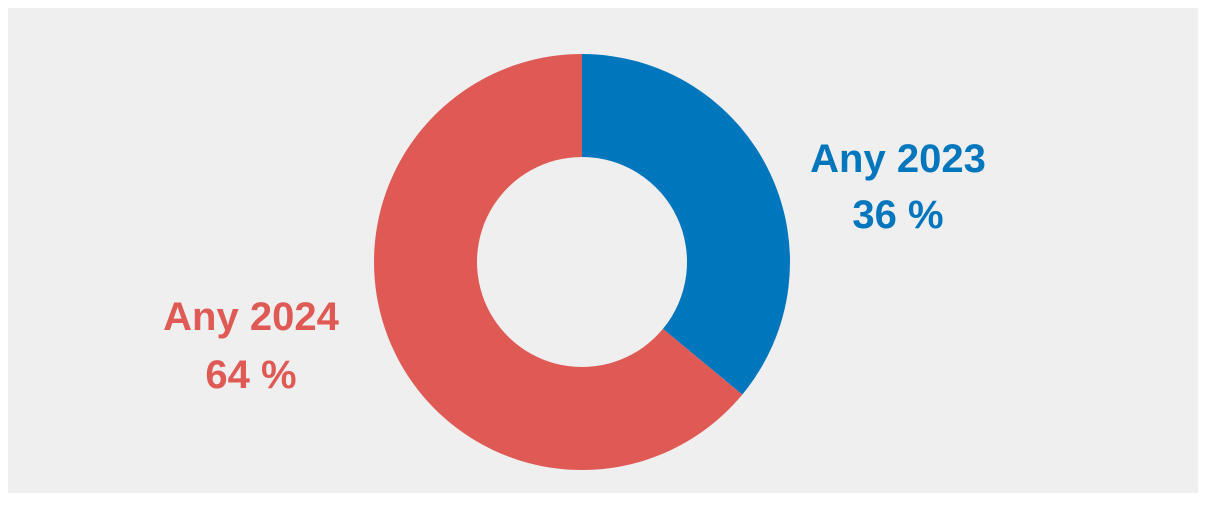 The image size is (1205, 509). Describe the element at coordinates (250, 375) in the screenshot. I see `label-any-2024-value: 64 %` at that location.